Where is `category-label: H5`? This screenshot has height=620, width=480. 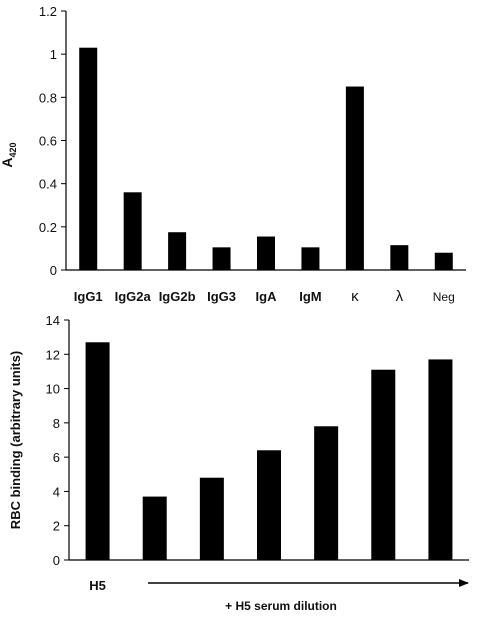
category-label: H5 is located at coordinates (97, 585).